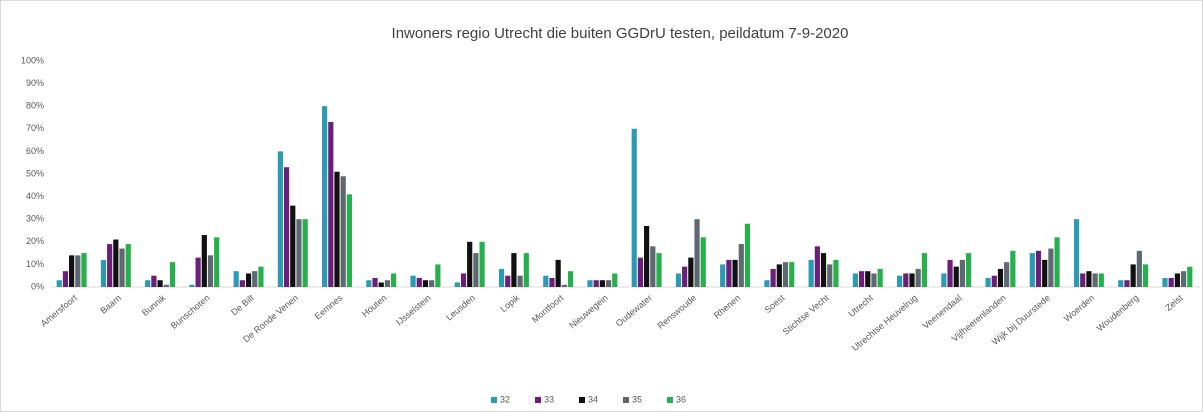  Describe the element at coordinates (35, 128) in the screenshot. I see `y-tick-label: 70%` at that location.